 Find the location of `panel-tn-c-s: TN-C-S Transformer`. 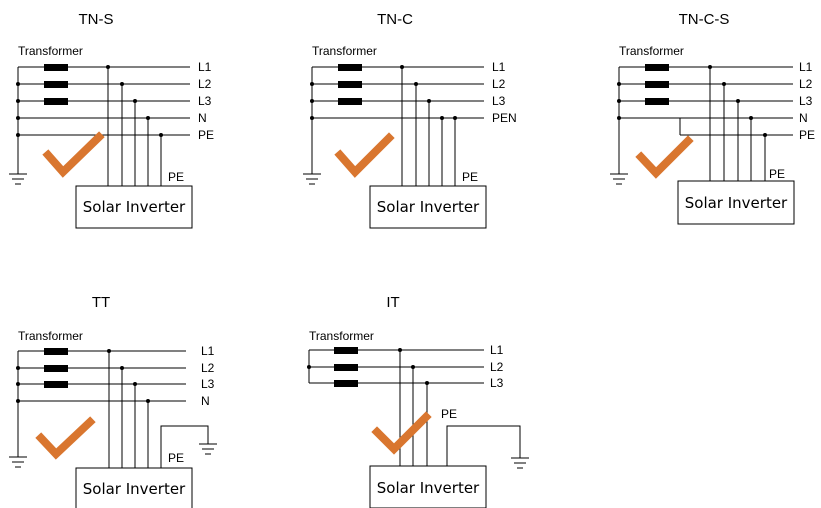

panel-tn-c-s: TN-C-S Transformer is located at coordinates (712, 118).